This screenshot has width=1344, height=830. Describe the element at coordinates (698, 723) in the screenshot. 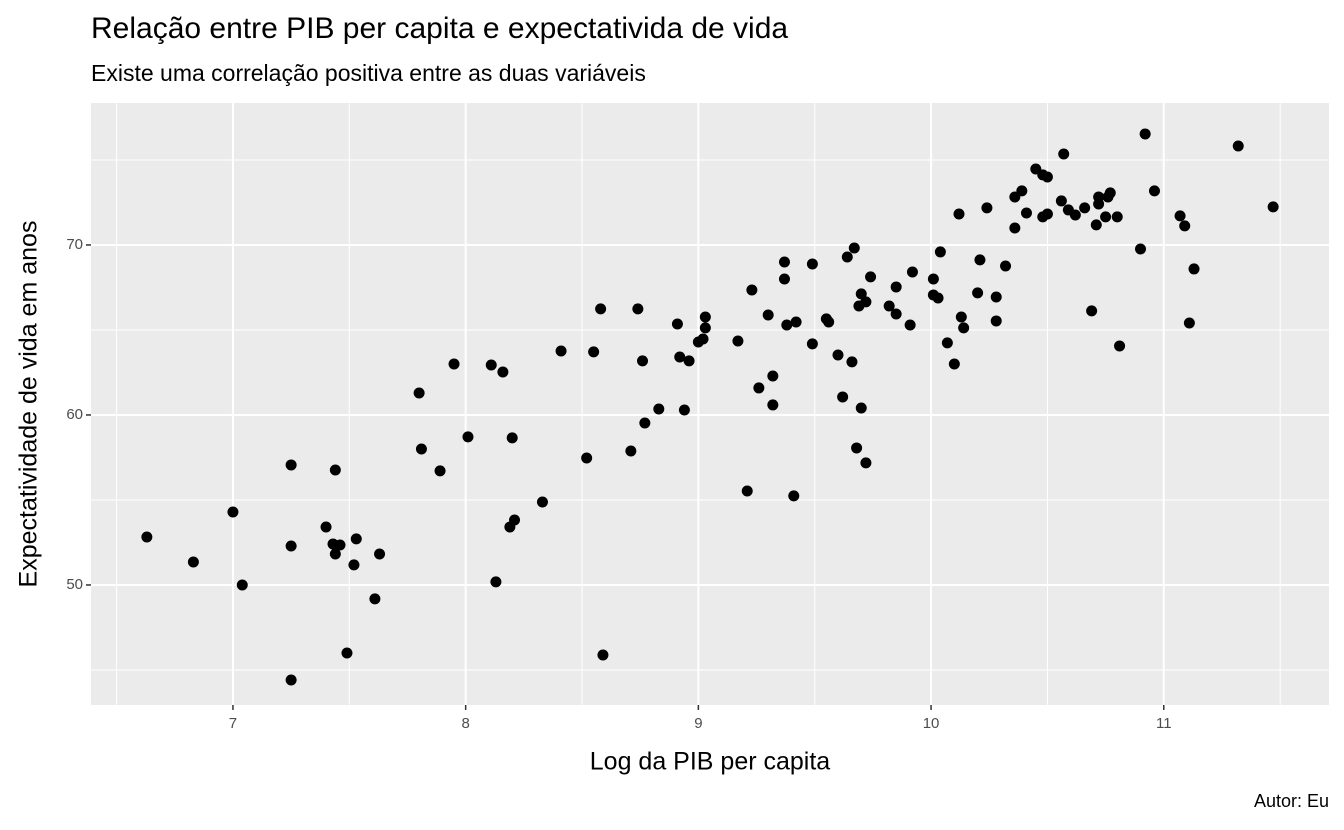

I see `x-tick-label: 9` at that location.